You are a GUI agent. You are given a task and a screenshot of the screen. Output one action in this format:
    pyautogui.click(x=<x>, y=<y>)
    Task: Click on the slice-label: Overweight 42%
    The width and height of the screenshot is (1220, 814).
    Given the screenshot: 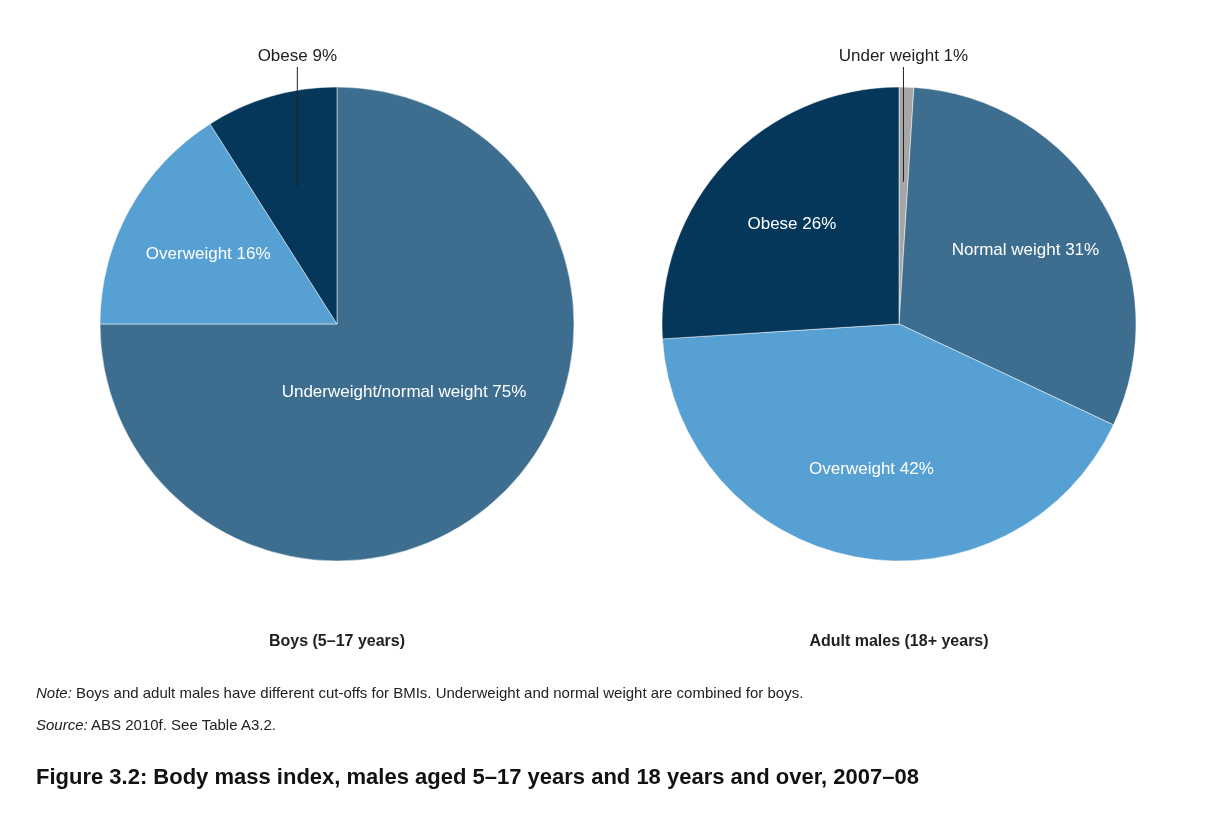 What is the action you would take?
    pyautogui.click(x=871, y=469)
    